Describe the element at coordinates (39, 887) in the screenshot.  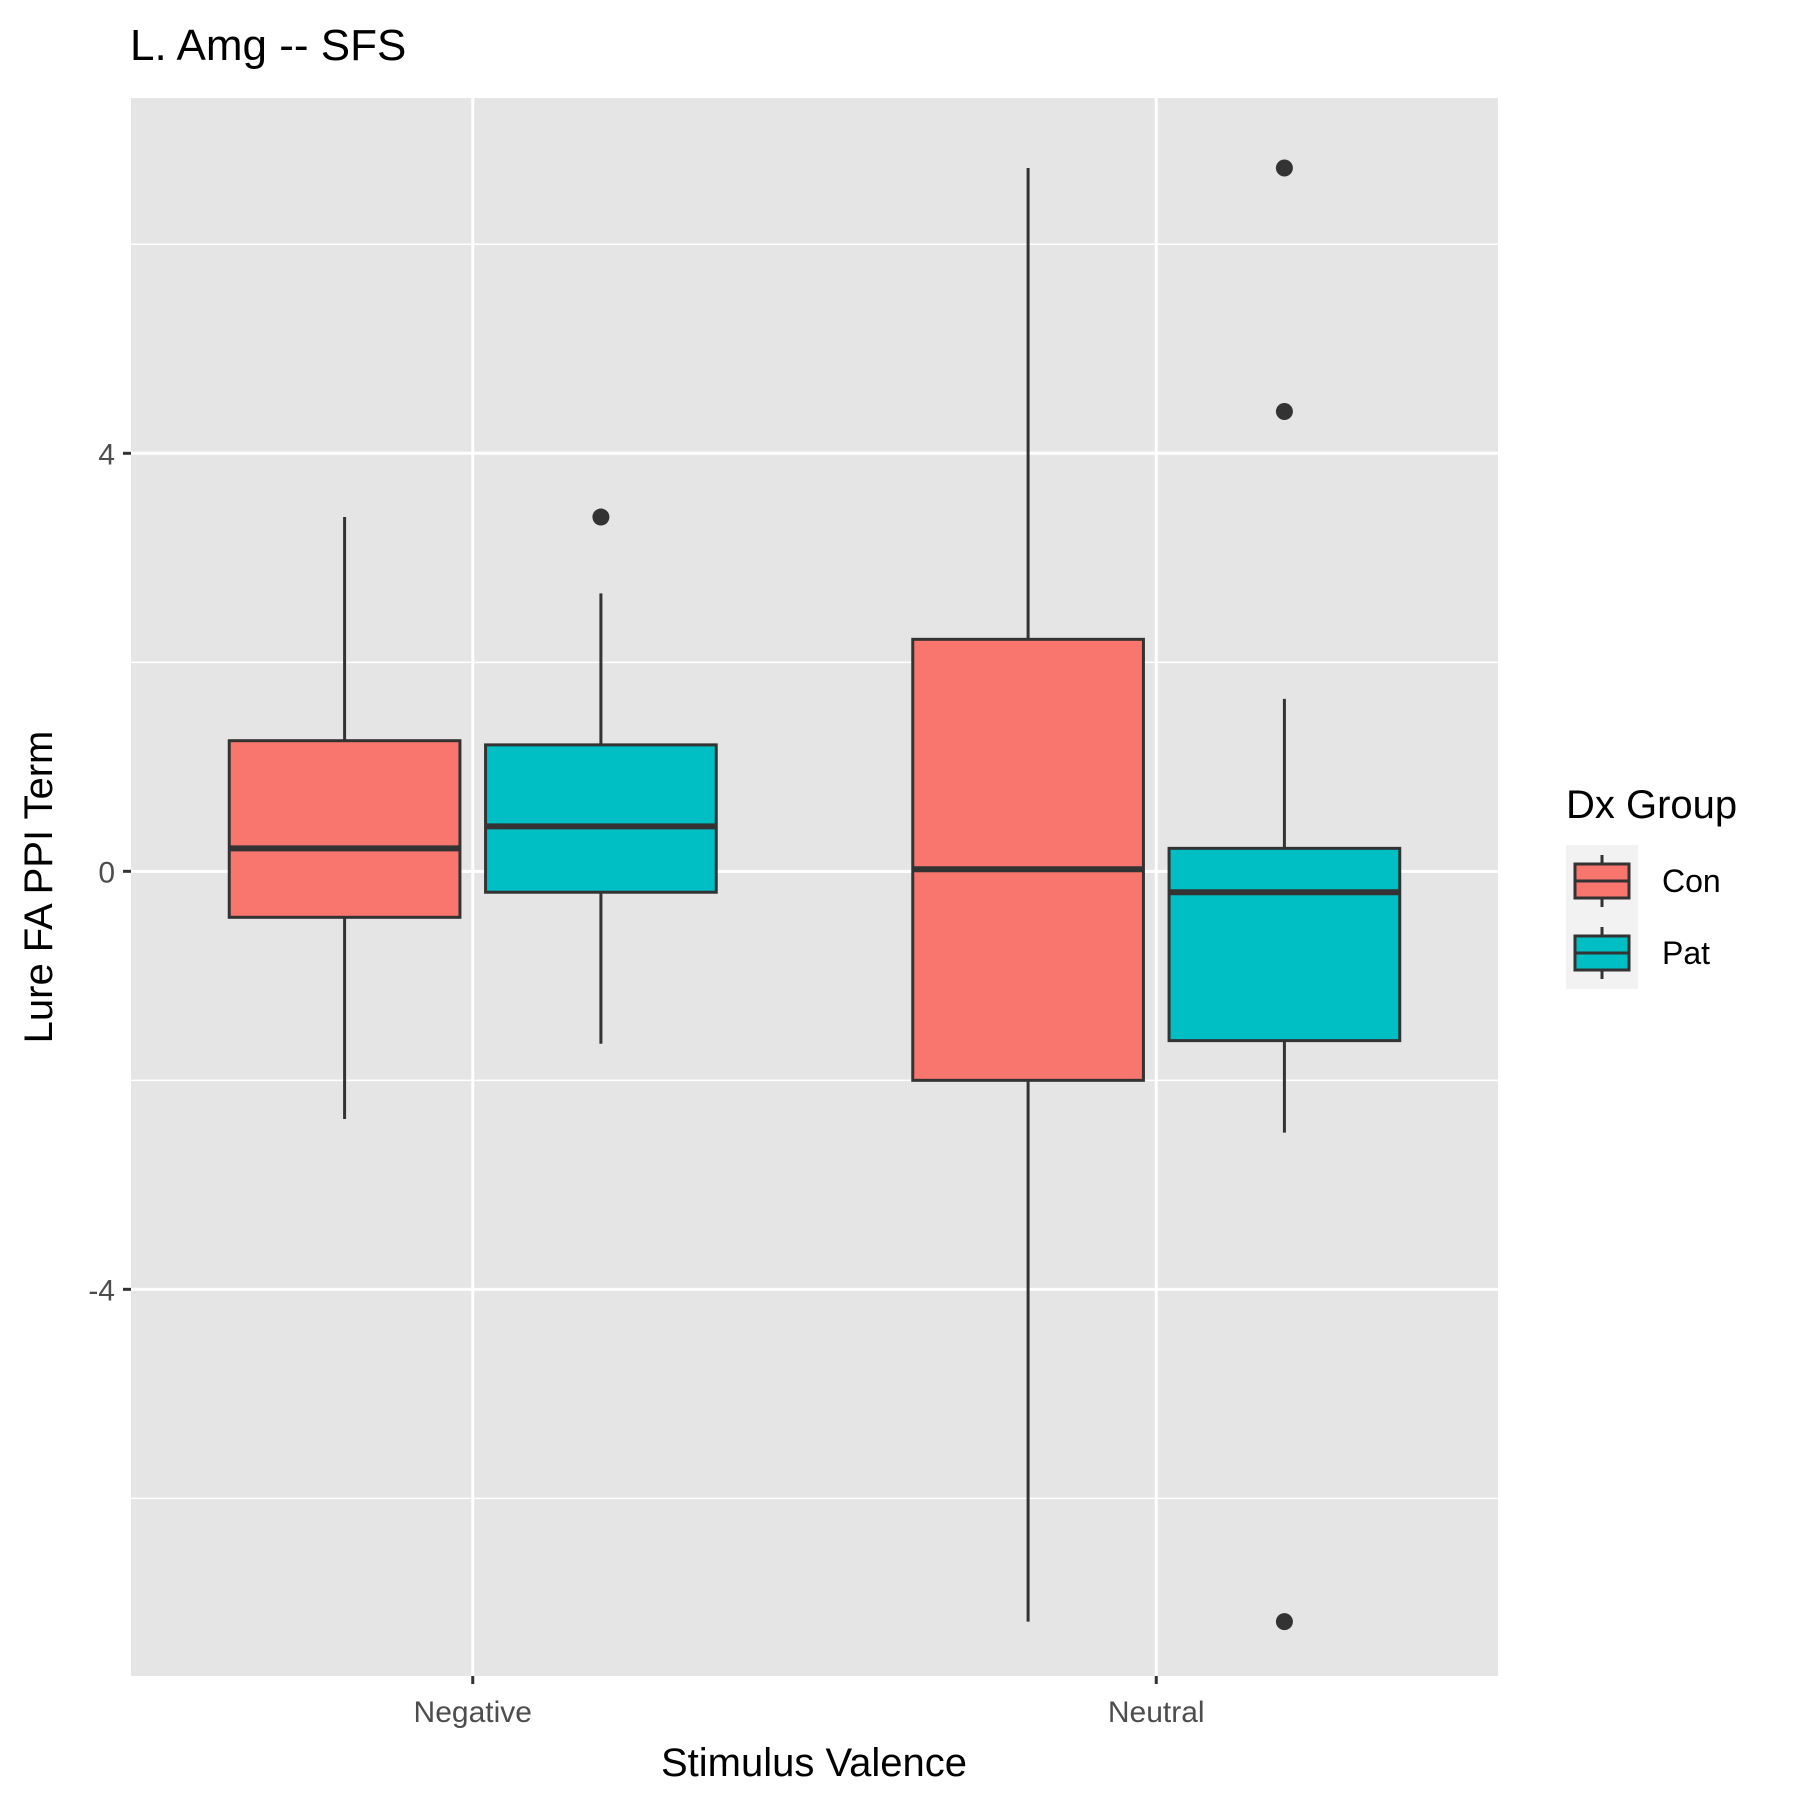
I see `y-axis-title: Lure FA PPI Term` at that location.